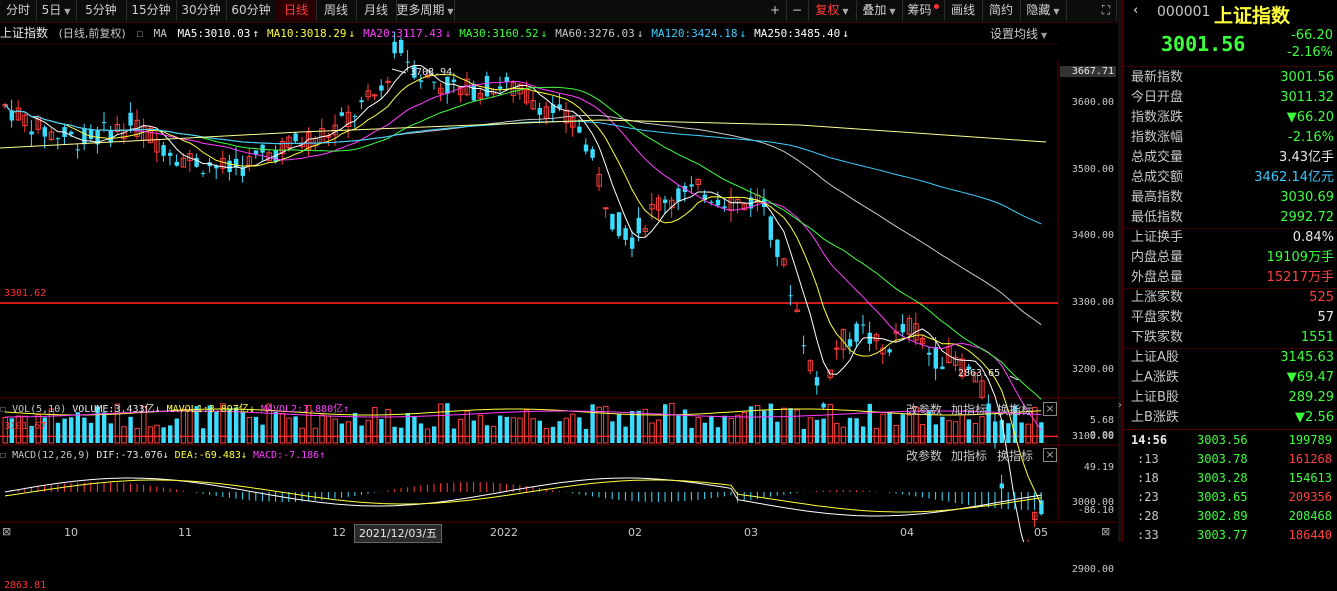 The height and width of the screenshot is (591, 1337). What do you see at coordinates (1157, 157) in the screenshot?
I see `stat-label: 总成交量` at bounding box center [1157, 157].